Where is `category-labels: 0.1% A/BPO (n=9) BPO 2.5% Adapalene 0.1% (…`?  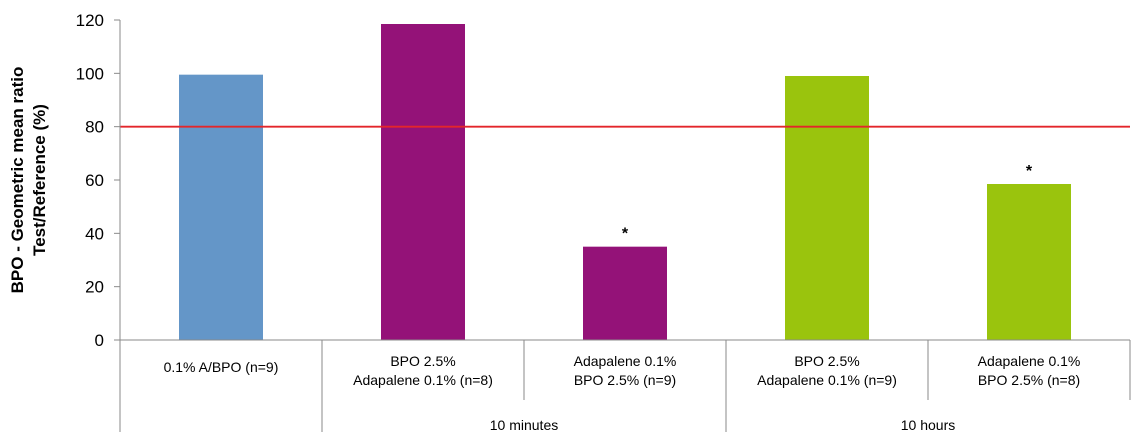 category-labels: 0.1% A/BPO (n=9) BPO 2.5% Adapalene 0.1% (… is located at coordinates (622, 370).